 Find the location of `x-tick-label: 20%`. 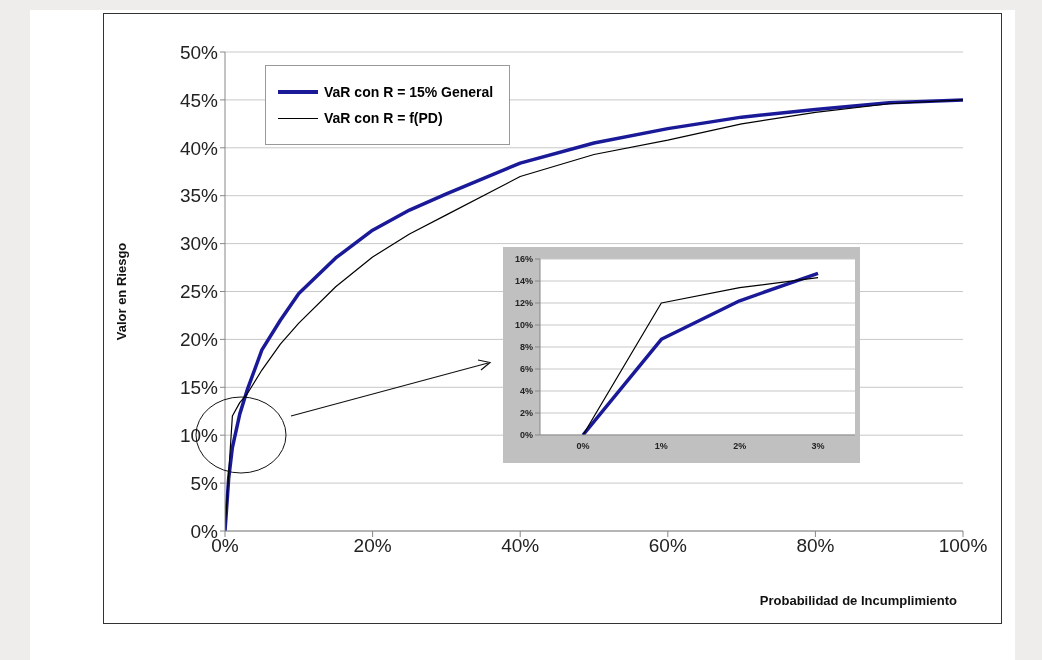

x-tick-label: 20% is located at coordinates (372, 546).